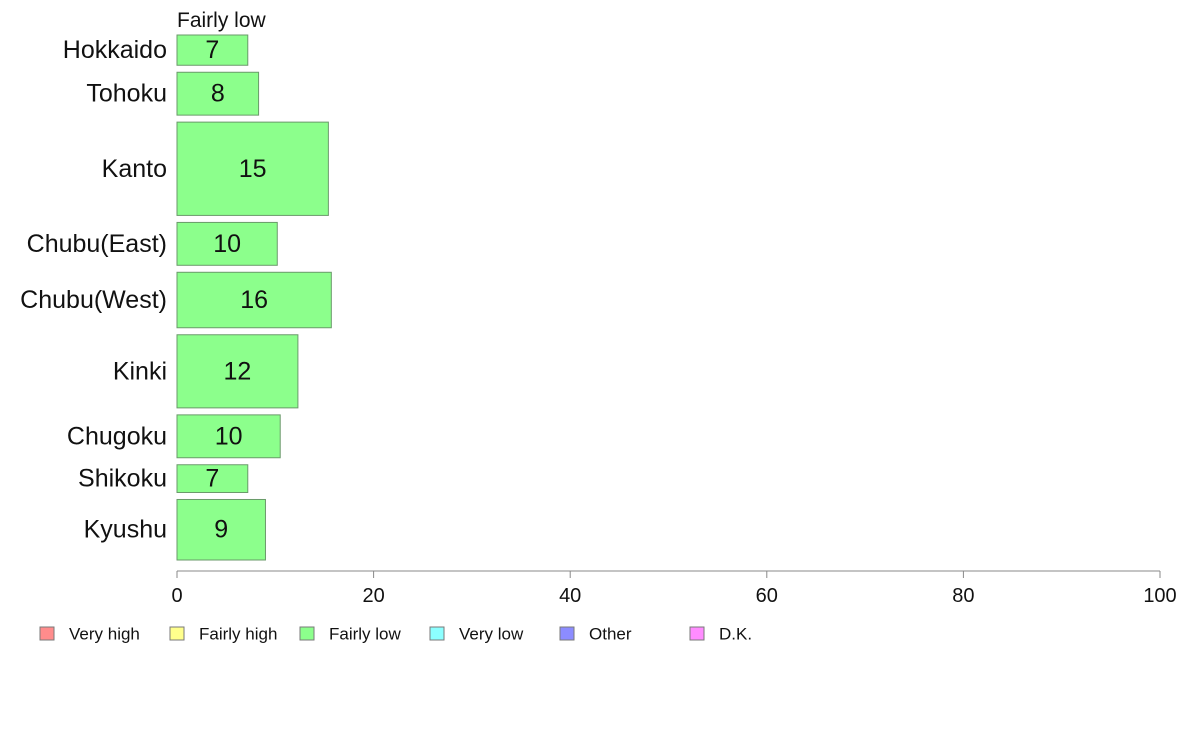 Image resolution: width=1188 pixels, height=736 pixels. I want to click on data-label: 8, so click(218, 94).